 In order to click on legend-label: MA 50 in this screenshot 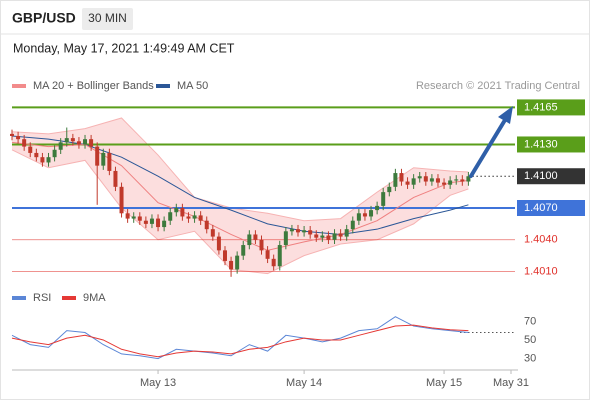, I will do `click(192, 86)`.